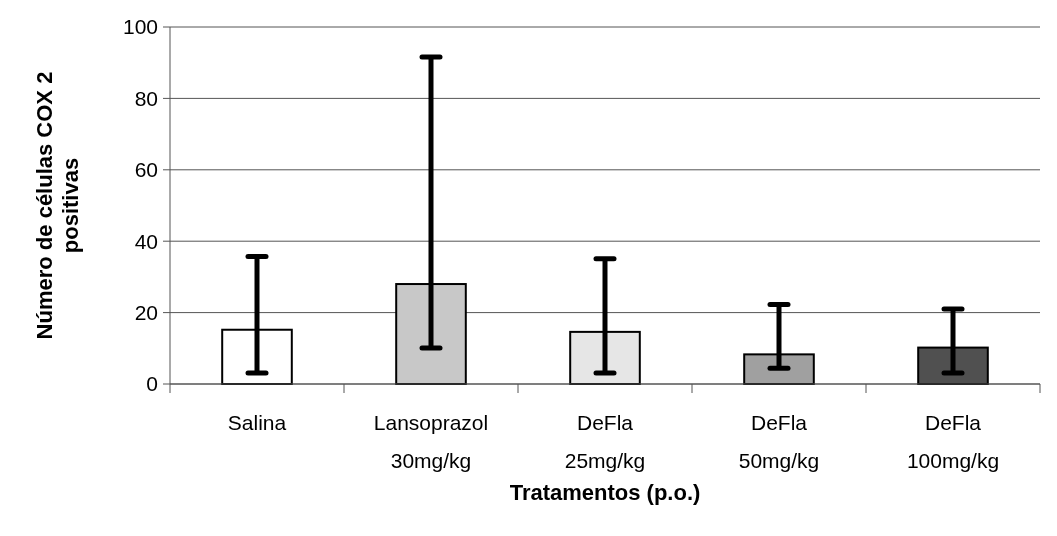 The width and height of the screenshot is (1057, 536). Describe the element at coordinates (431, 441) in the screenshot. I see `x-tick-label: Lansoprazol 30mg/kg` at that location.